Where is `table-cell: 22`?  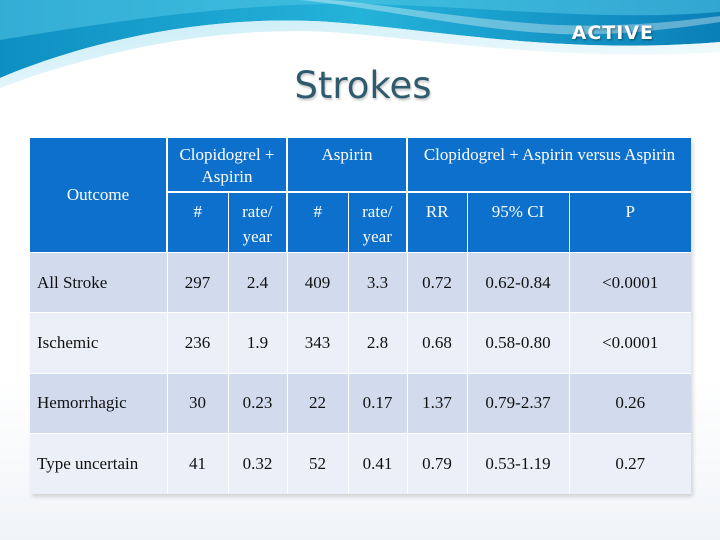
table-cell: 22 is located at coordinates (318, 403).